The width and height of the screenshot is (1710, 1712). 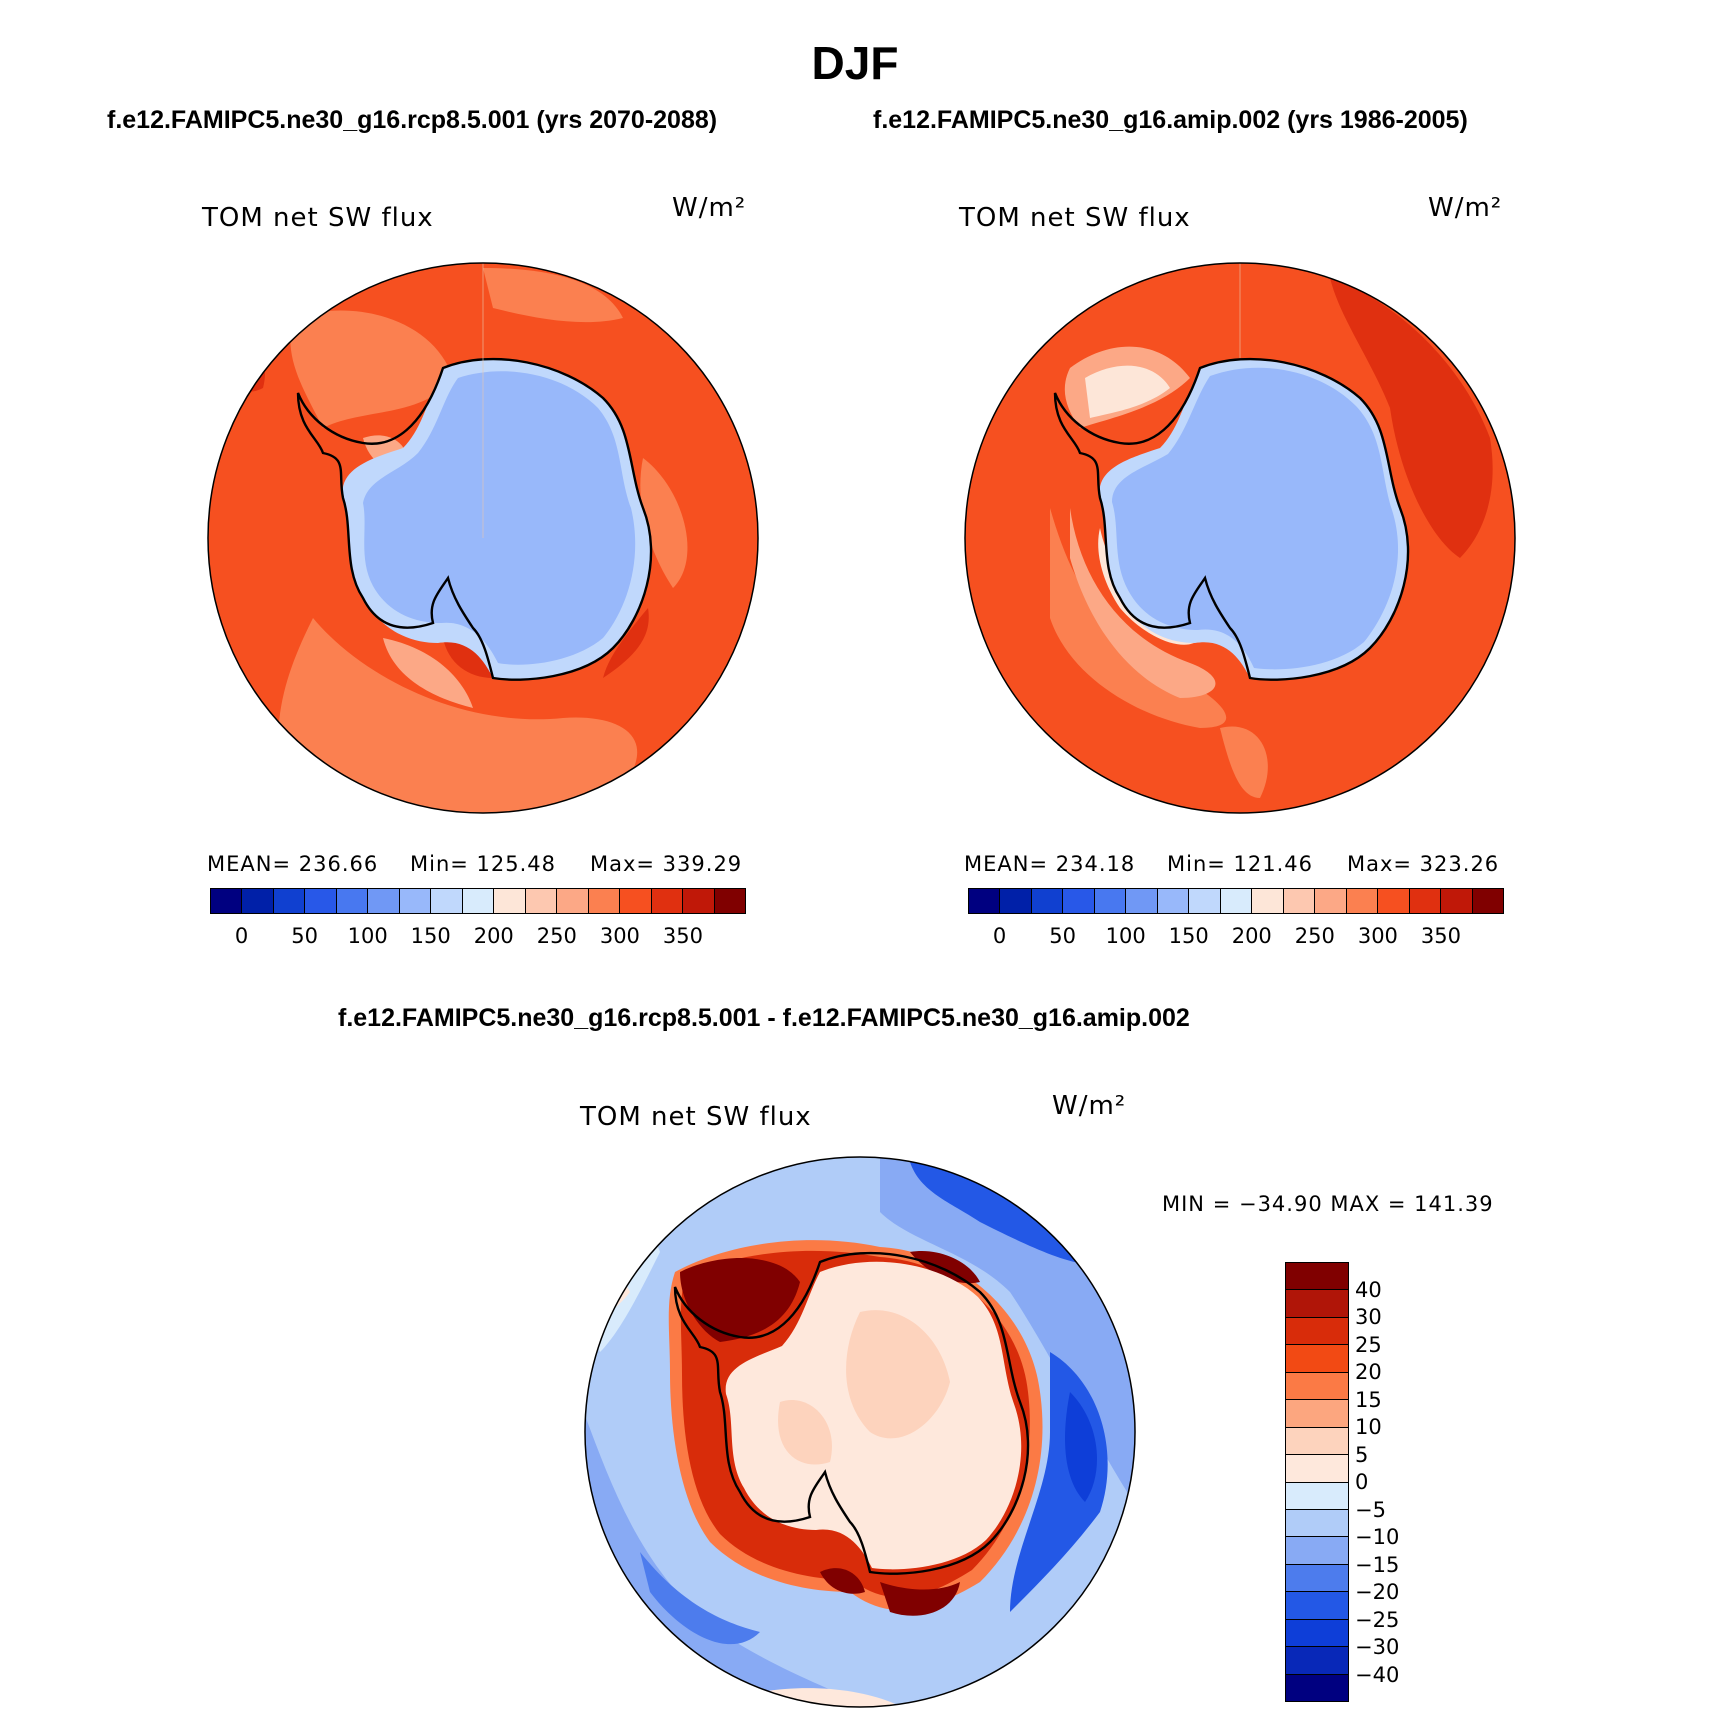 I want to click on colorbar-tick-label: 30, so click(x=1368, y=1317).